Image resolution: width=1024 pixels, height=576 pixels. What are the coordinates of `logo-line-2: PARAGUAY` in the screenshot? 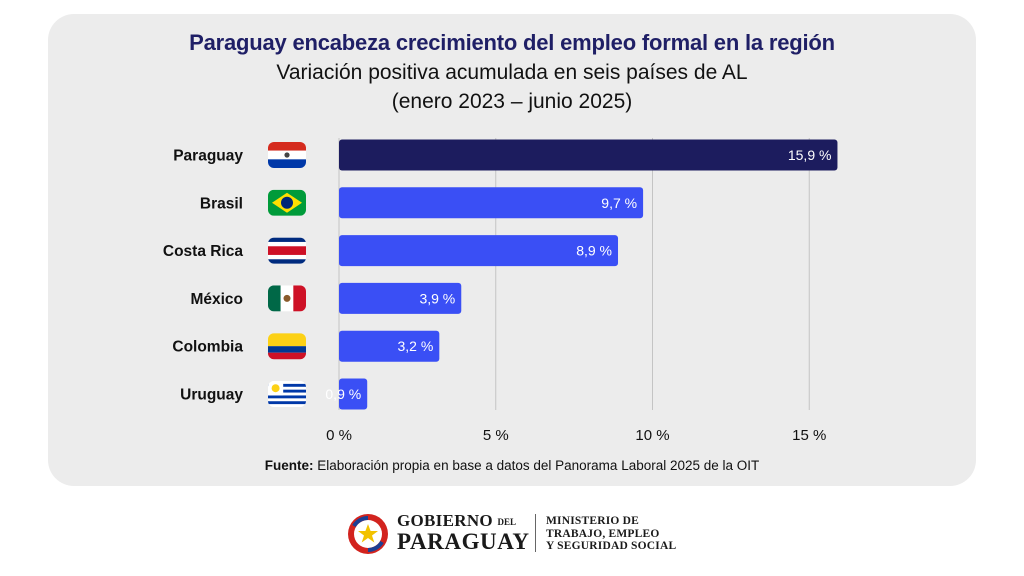 It's located at (463, 541).